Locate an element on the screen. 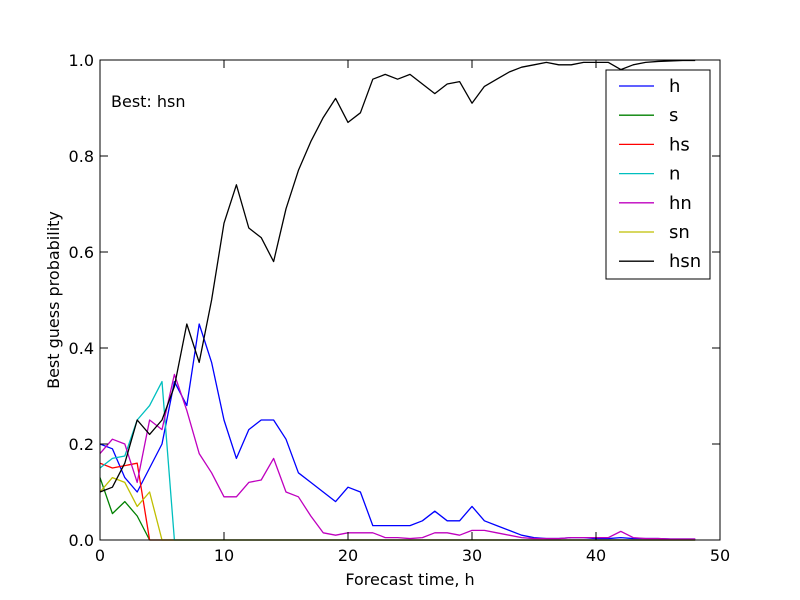 The image size is (800, 600). x-axis-label: Forecast time, h is located at coordinates (409, 579).